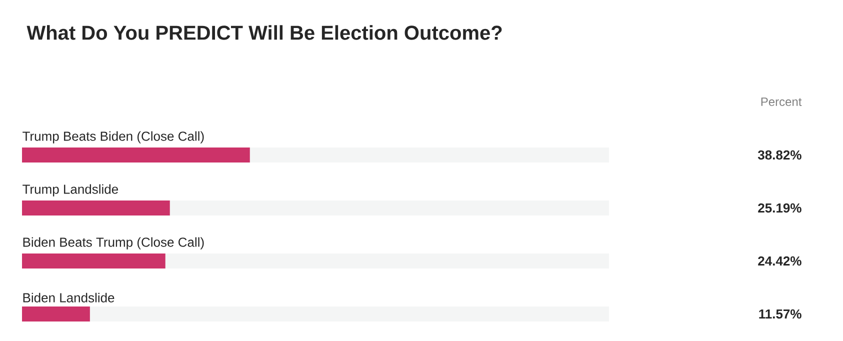  What do you see at coordinates (780, 208) in the screenshot?
I see `data-label: 25.19%` at bounding box center [780, 208].